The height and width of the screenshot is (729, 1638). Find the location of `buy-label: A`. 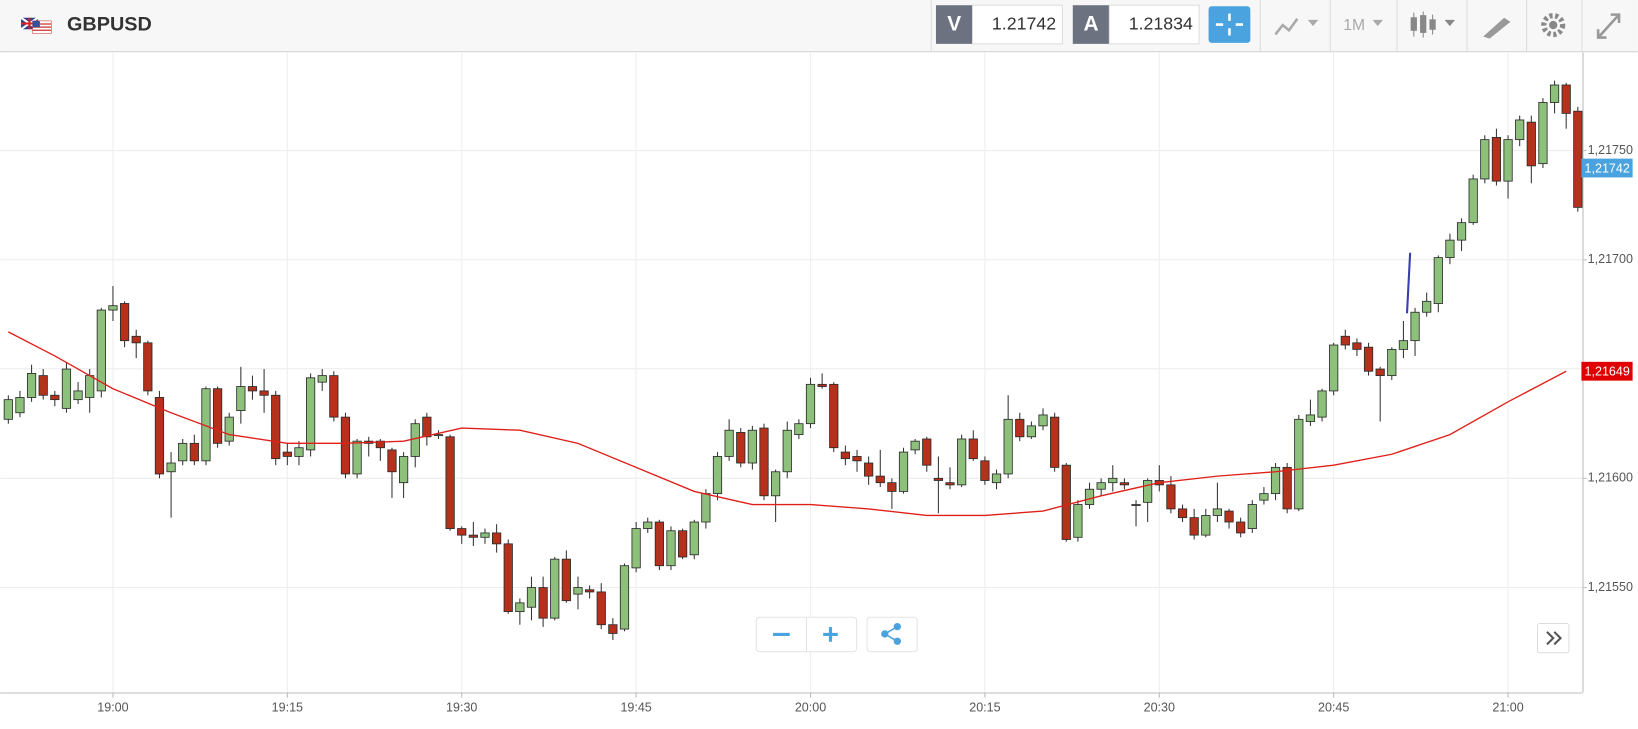

buy-label: A is located at coordinates (1091, 24).